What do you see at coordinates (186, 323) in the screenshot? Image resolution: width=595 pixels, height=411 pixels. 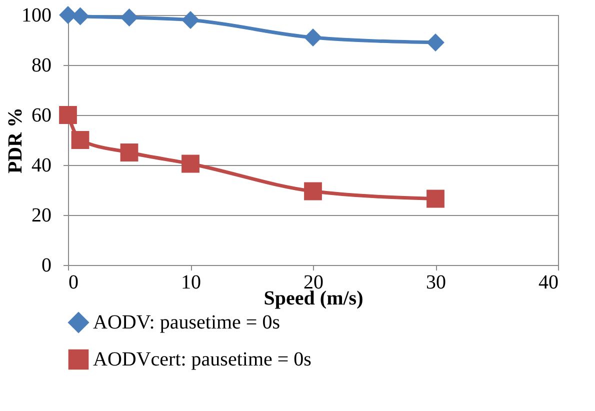 I see `legend-label: AODV: pausetime = 0s` at bounding box center [186, 323].